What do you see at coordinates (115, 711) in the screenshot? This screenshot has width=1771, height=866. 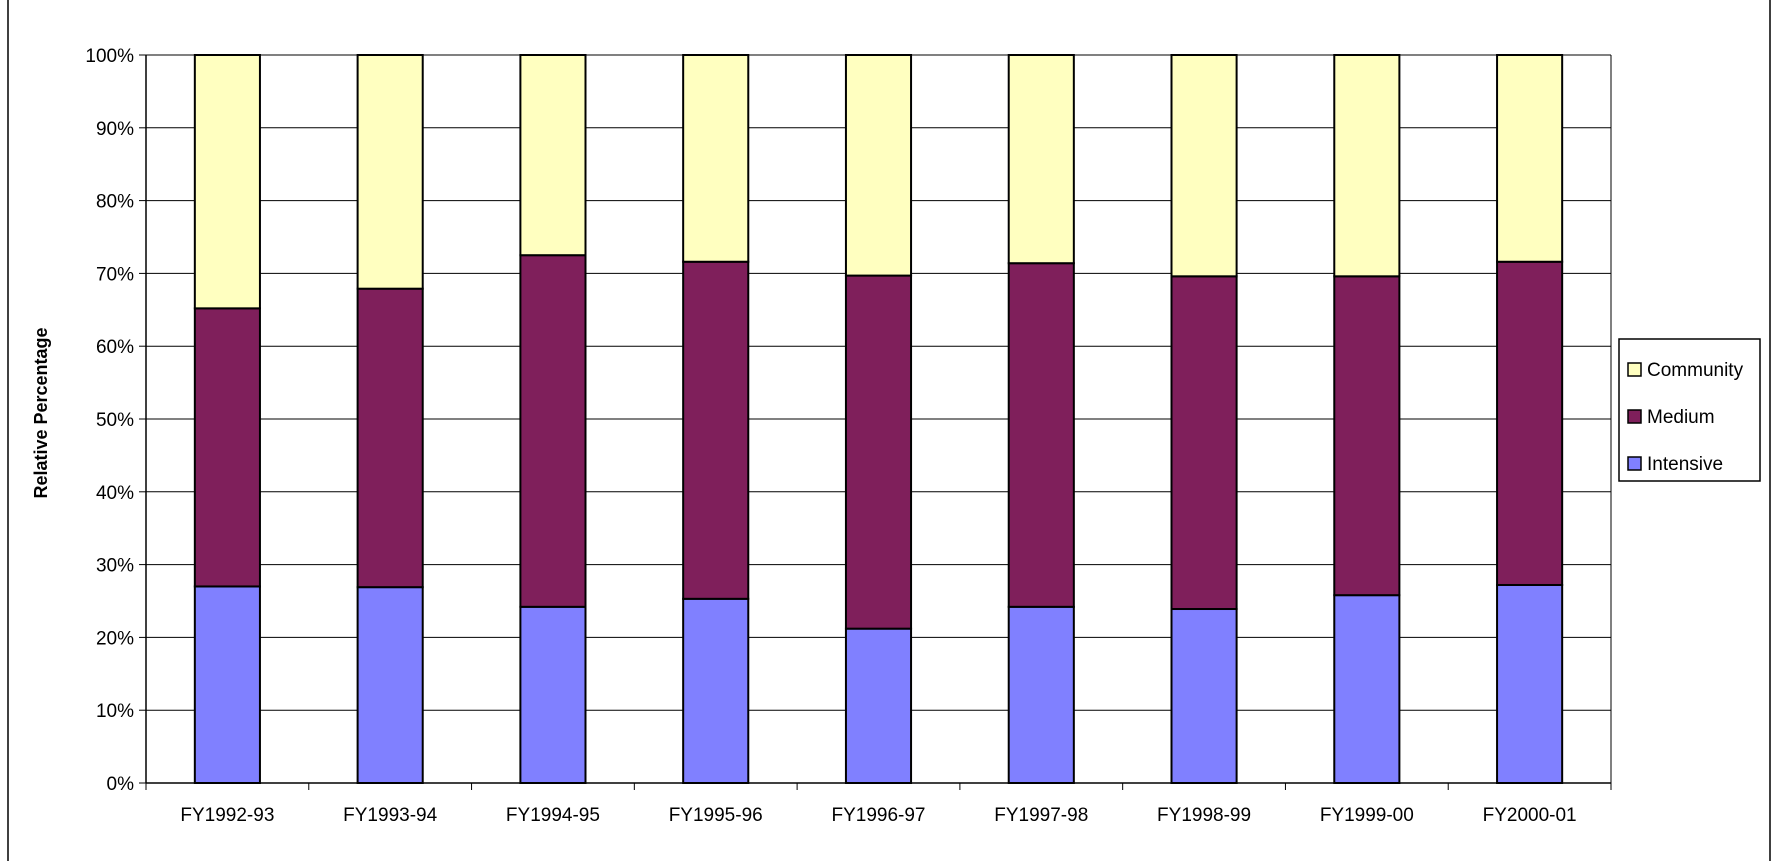 I see `y-tick-label: 10%` at bounding box center [115, 711].